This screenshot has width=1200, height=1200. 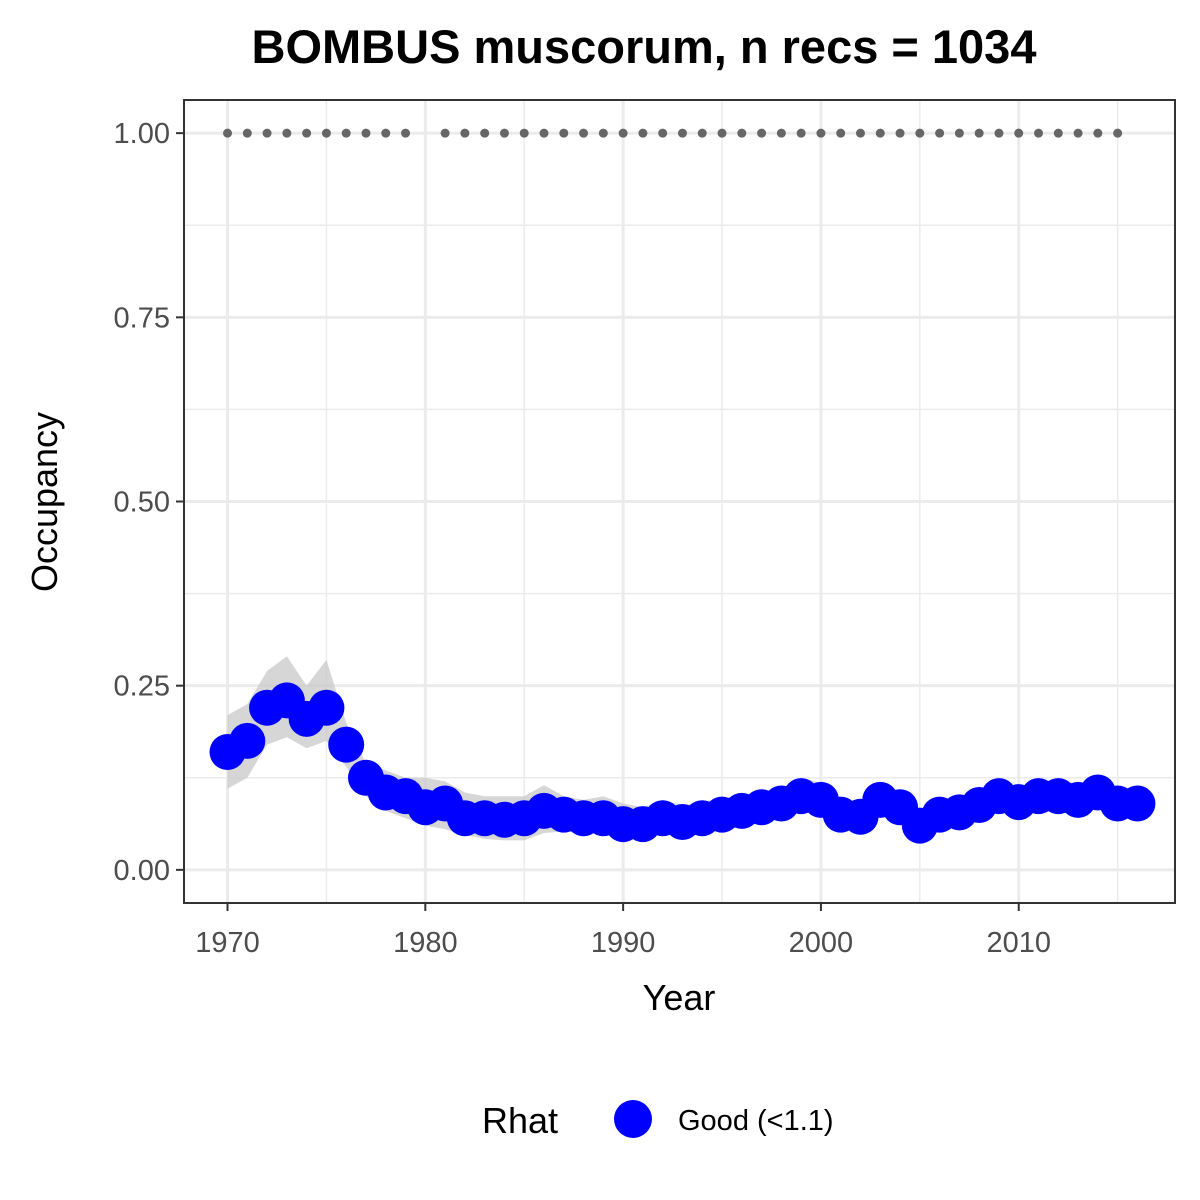 I want to click on x-axis: 1970 1980 1990 2000 2010, so click(x=623, y=931).